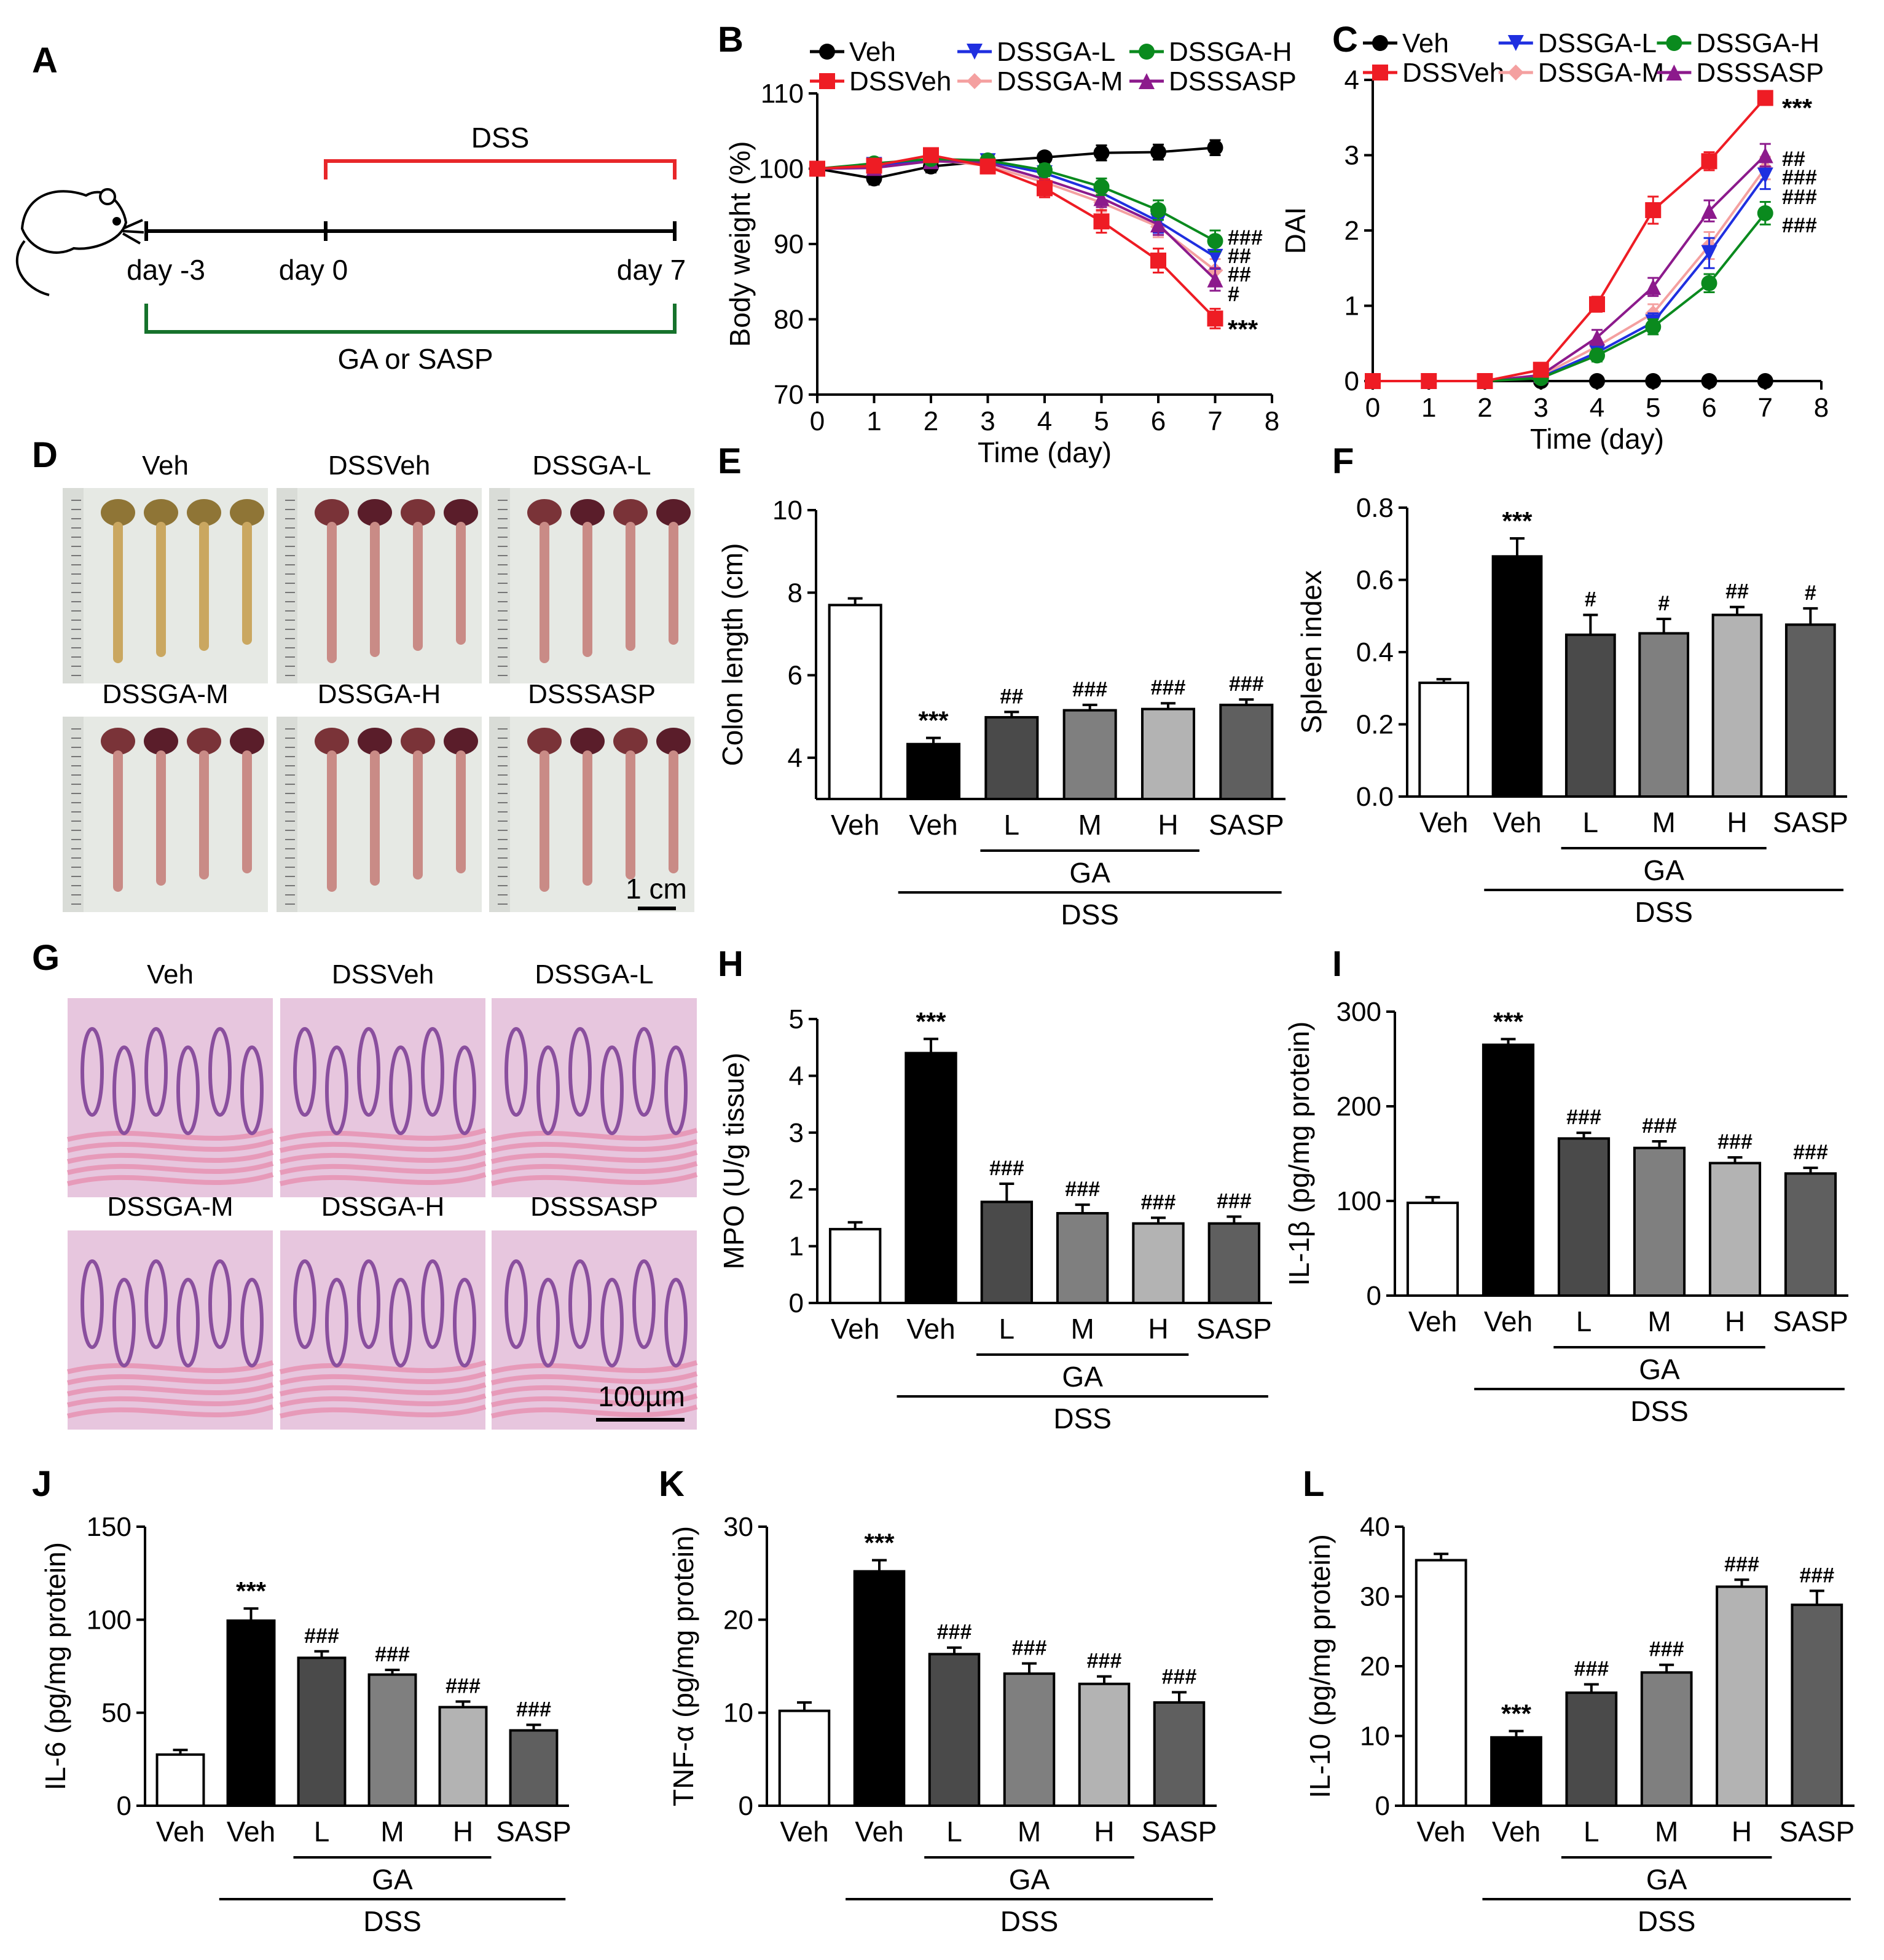  I want to click on x-tick-label: 5, so click(1101, 421).